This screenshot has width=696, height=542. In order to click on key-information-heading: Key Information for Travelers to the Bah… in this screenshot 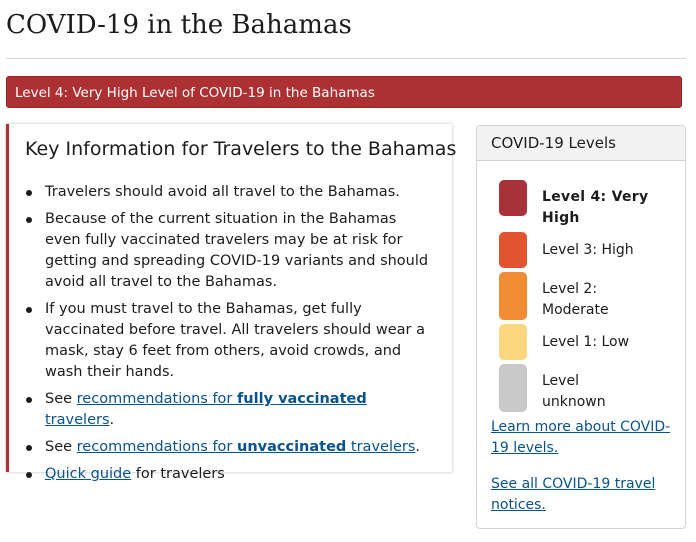, I will do `click(241, 149)`.